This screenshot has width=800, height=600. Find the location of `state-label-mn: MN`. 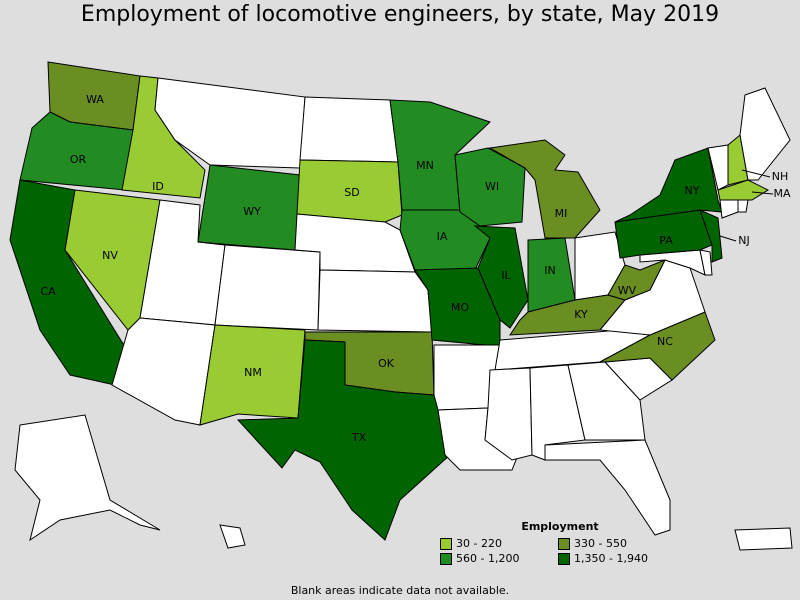

state-label-mn: MN is located at coordinates (425, 165).